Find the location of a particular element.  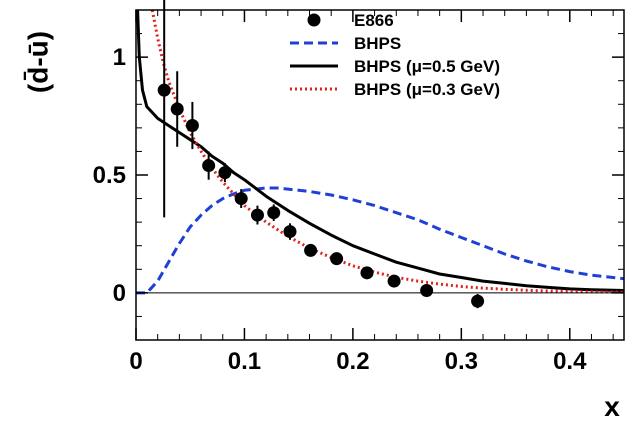

x-tick-label: 0.1 is located at coordinates (244, 361).